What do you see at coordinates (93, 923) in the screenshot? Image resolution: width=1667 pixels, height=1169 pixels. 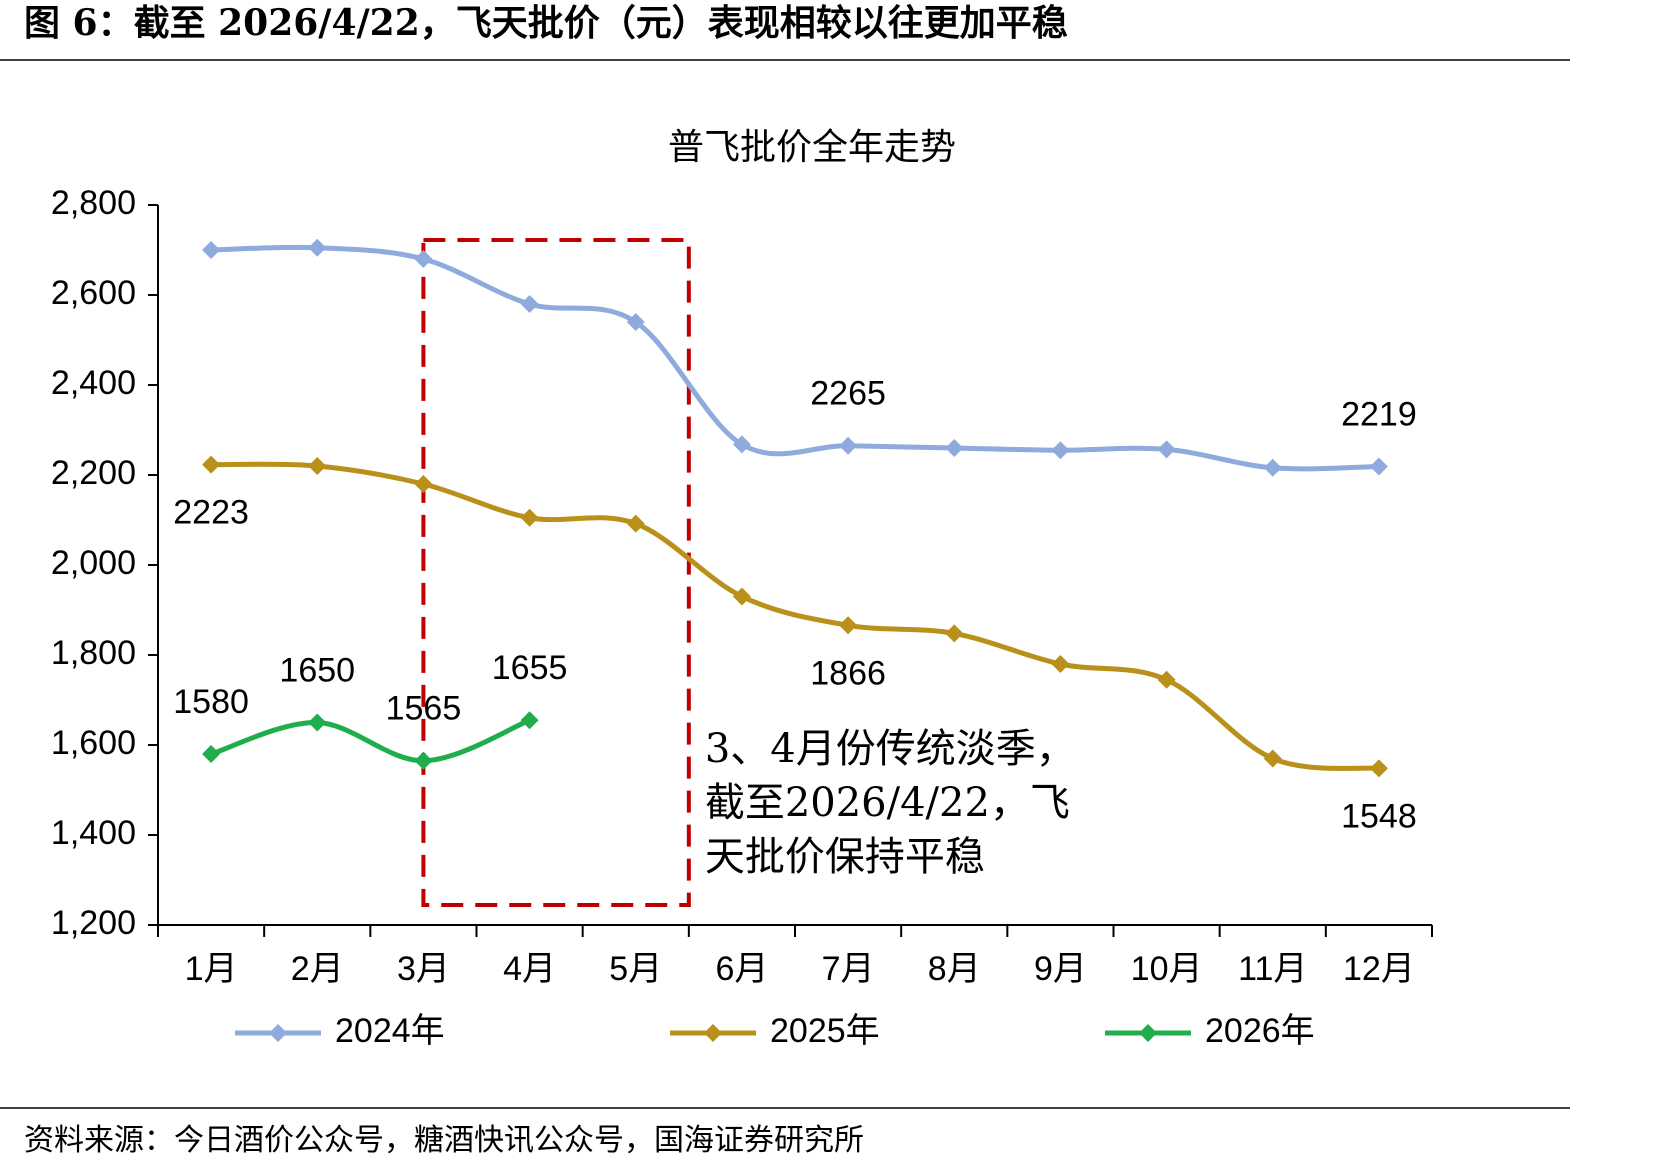 I see `y-tick-label: 1,200` at bounding box center [93, 923].